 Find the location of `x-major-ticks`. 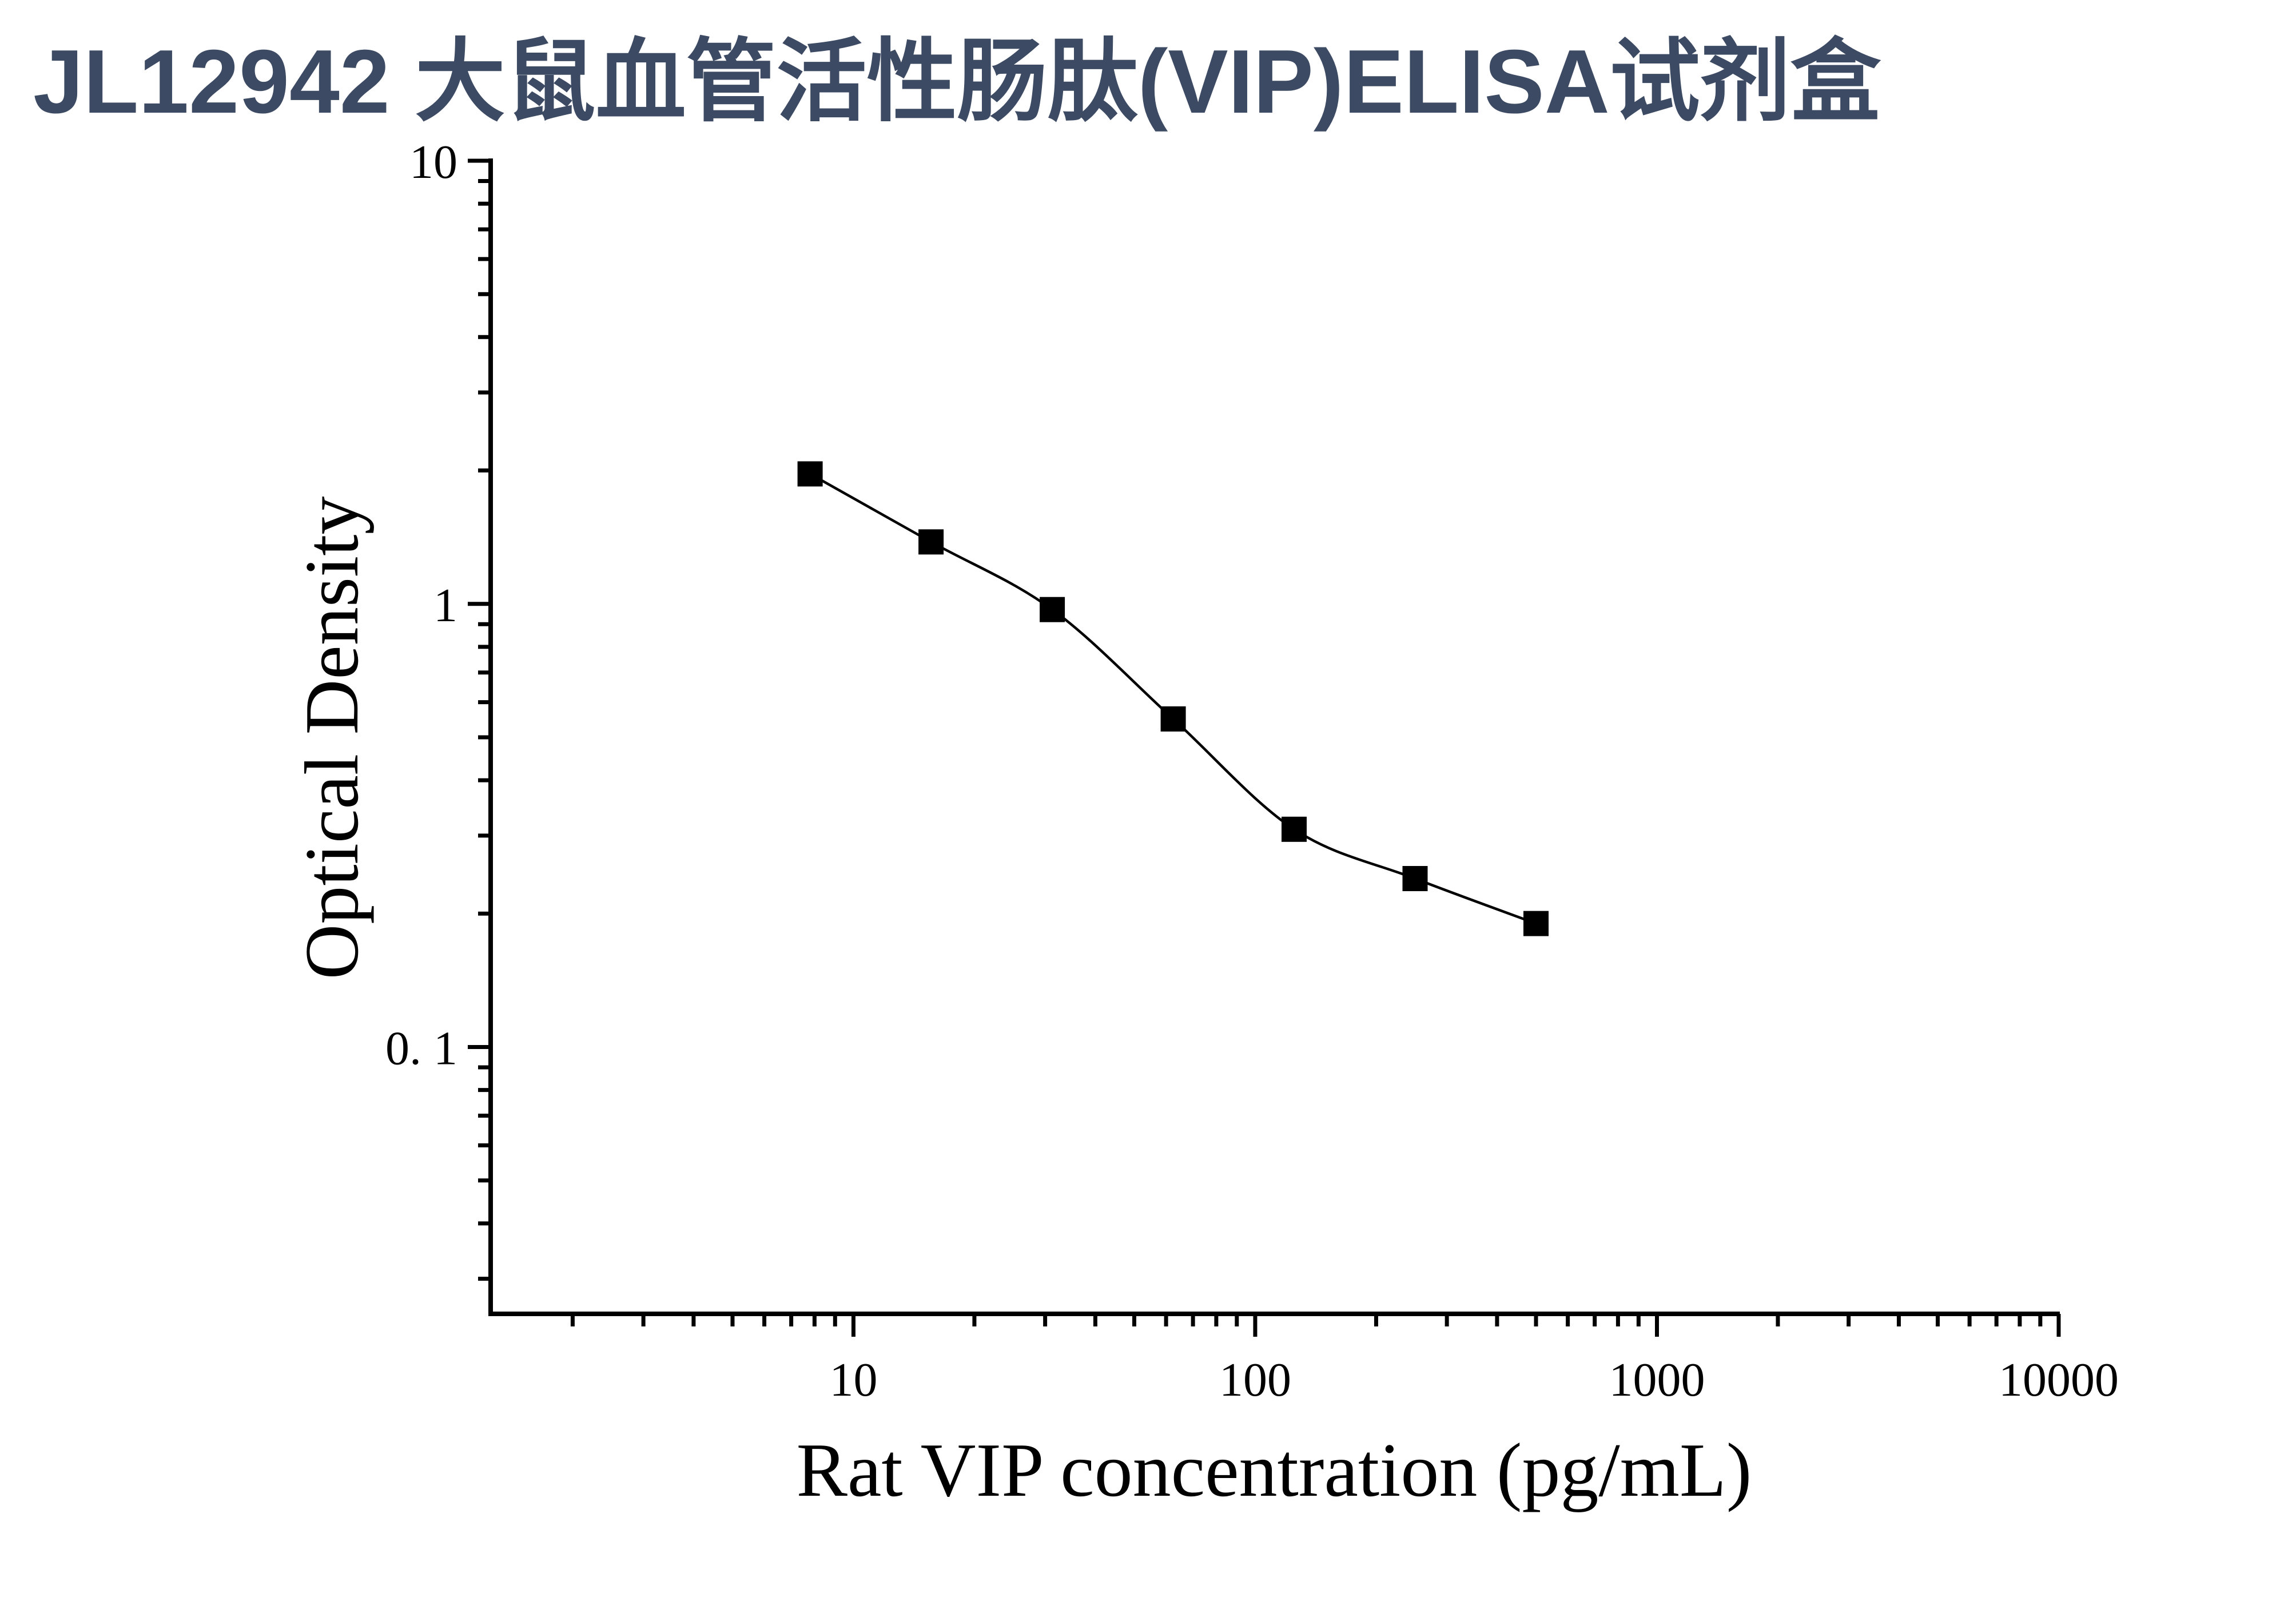

x-major-ticks is located at coordinates (1456, 1325).